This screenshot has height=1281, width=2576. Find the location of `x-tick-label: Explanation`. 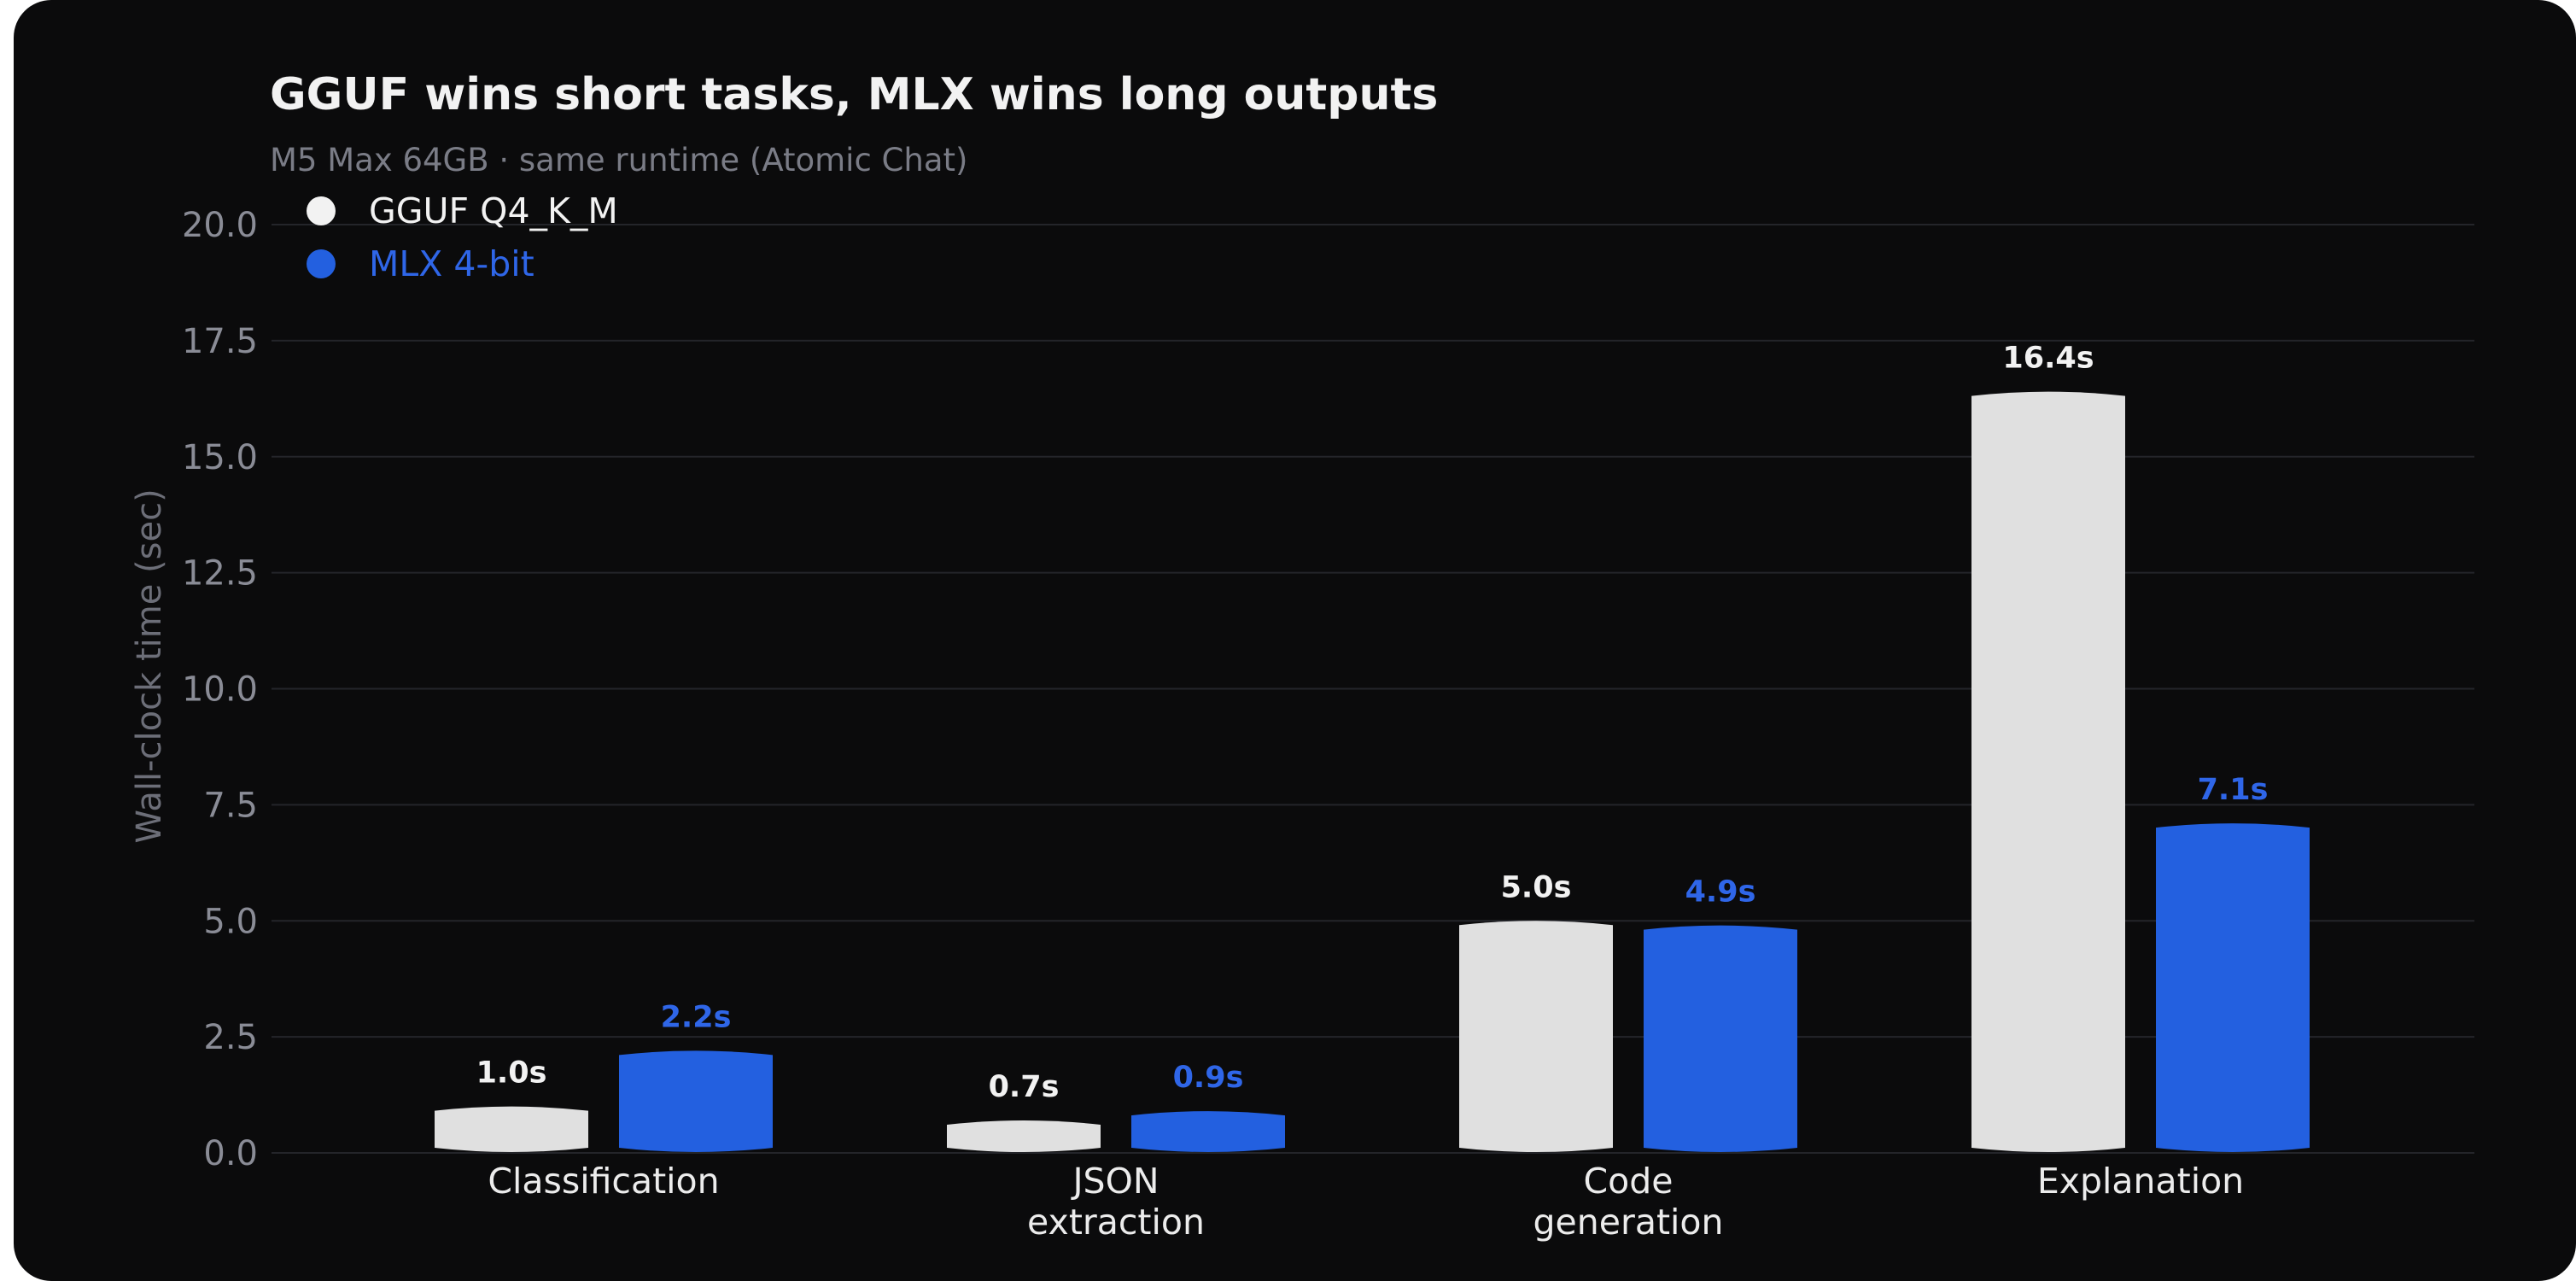

x-tick-label: Explanation is located at coordinates (2140, 1181).